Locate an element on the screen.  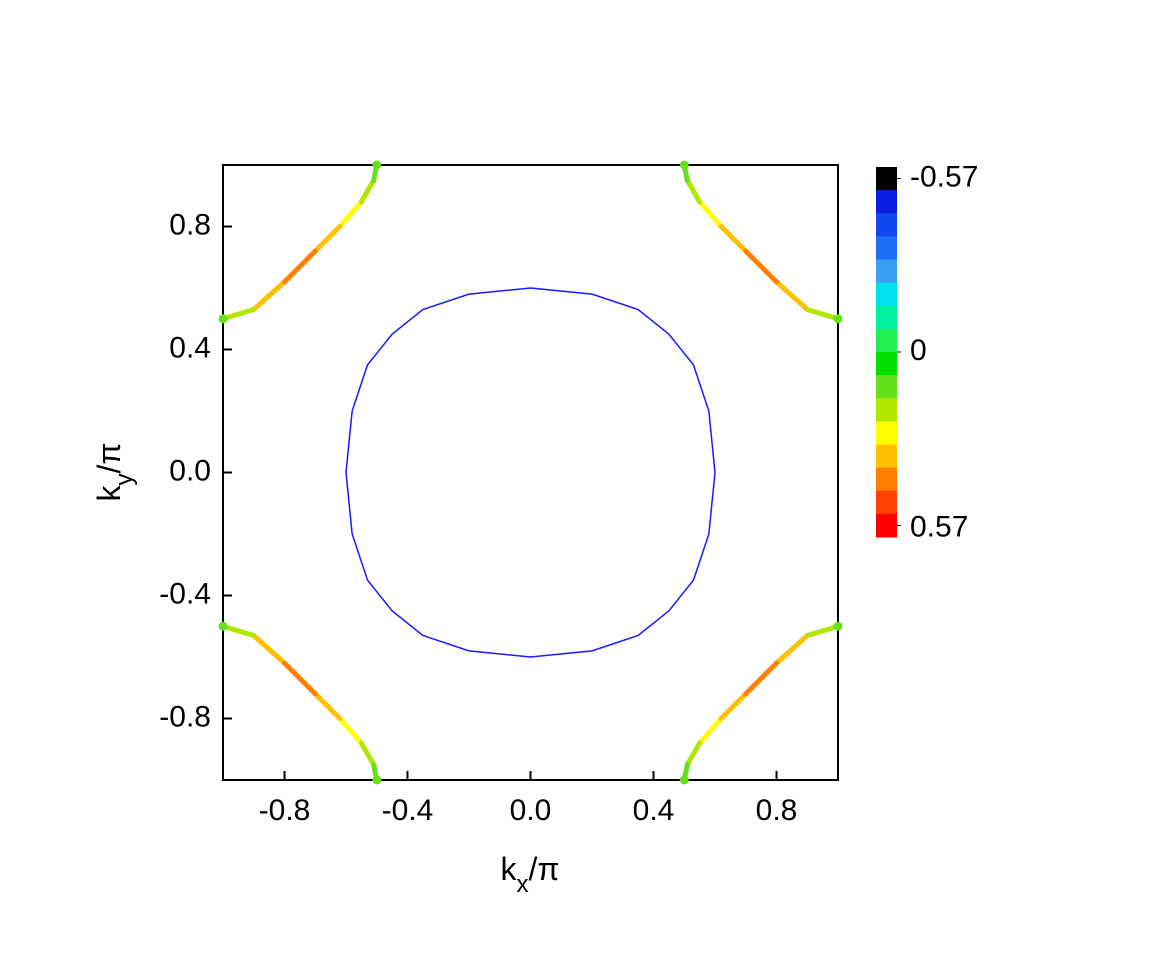
y-axis-label: ky/π is located at coordinates (114, 472).